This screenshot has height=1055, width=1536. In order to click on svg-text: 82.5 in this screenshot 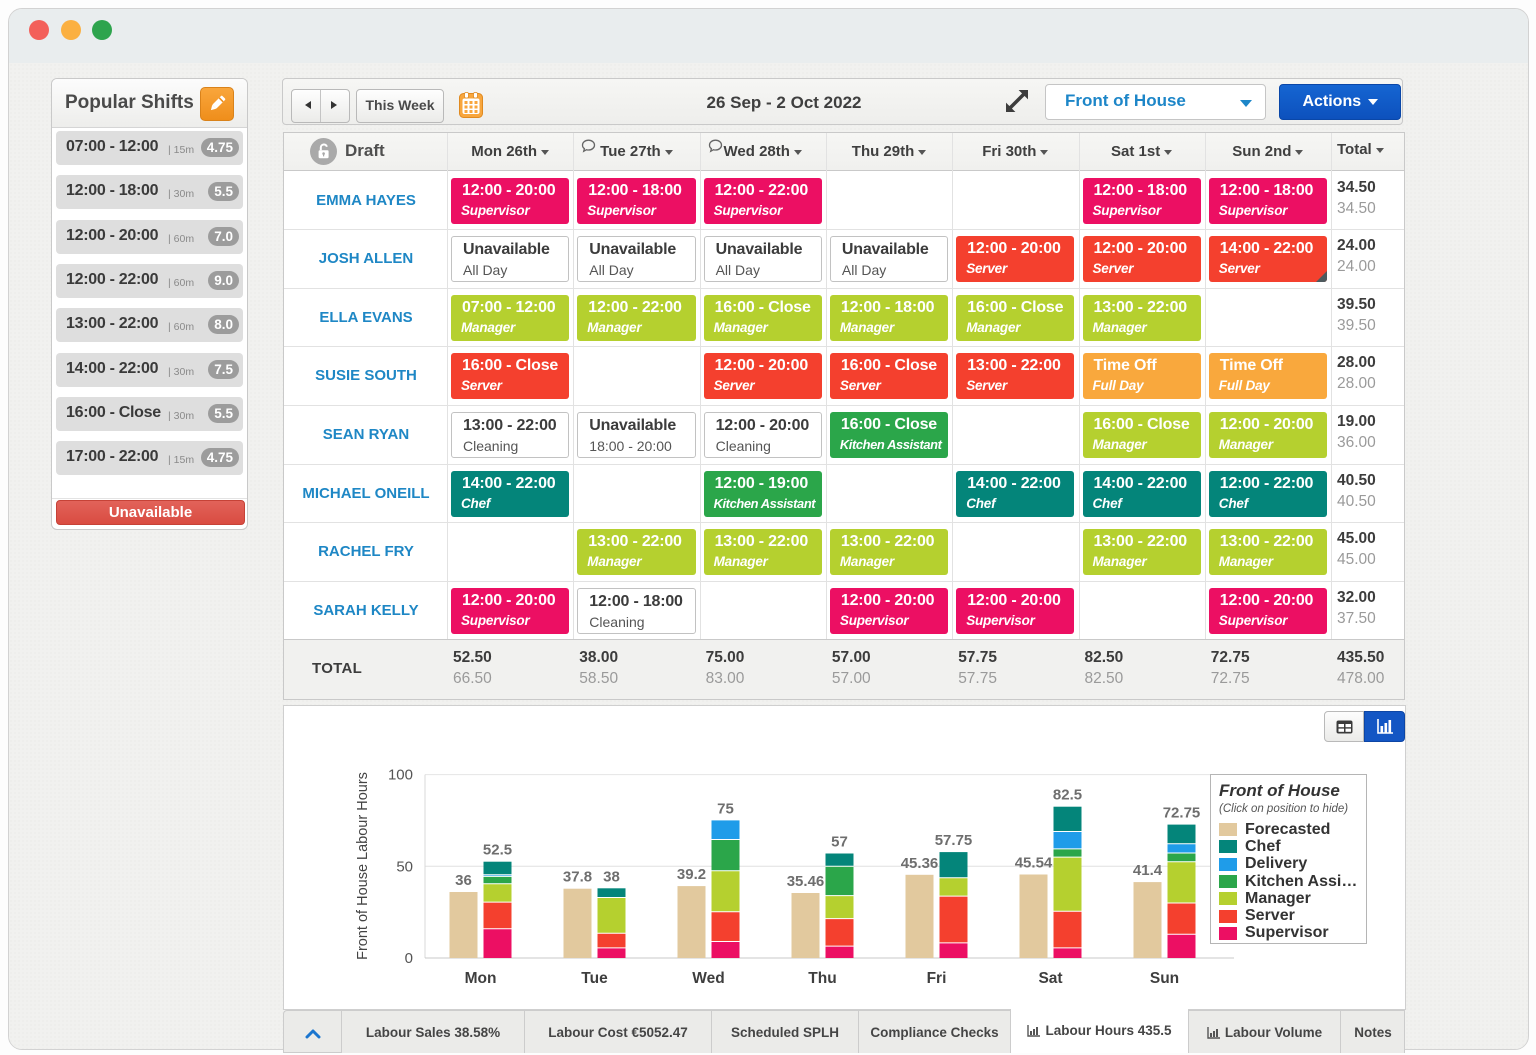, I will do `click(1067, 795)`.